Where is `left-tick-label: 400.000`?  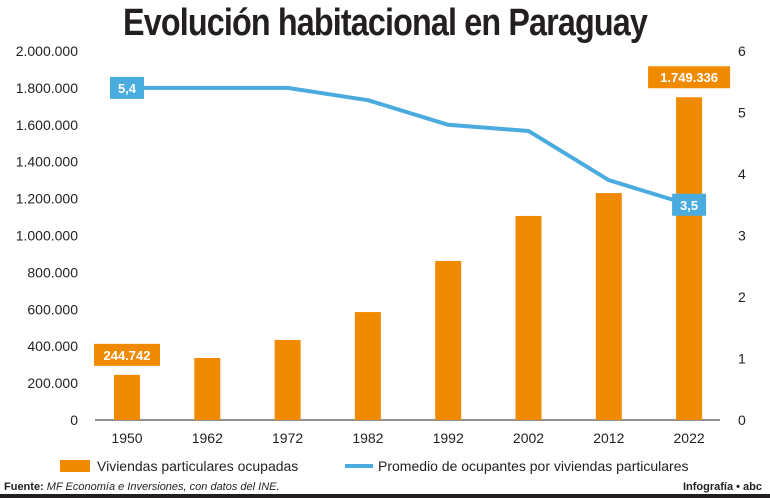
left-tick-label: 400.000 is located at coordinates (52, 346).